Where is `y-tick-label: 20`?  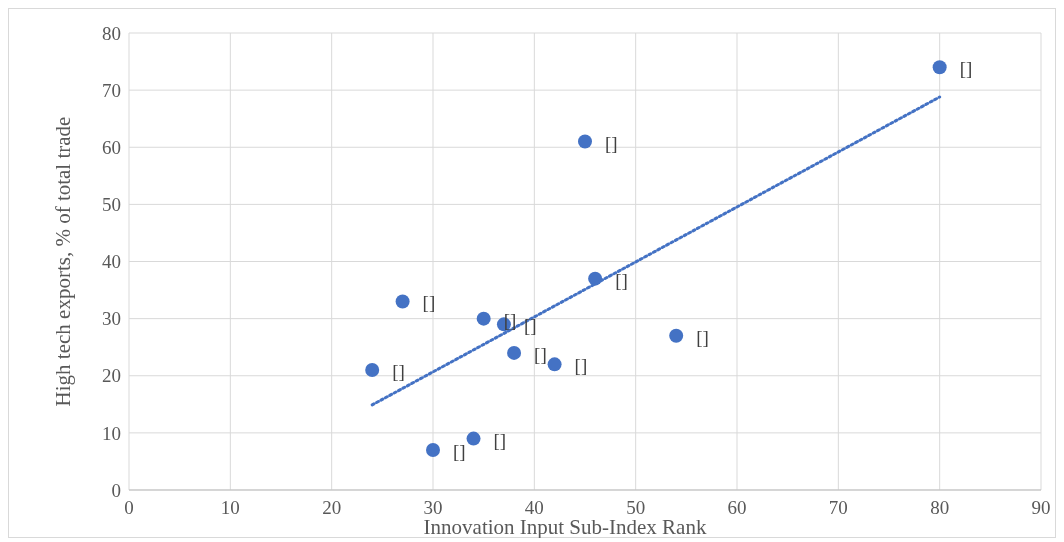 y-tick-label: 20 is located at coordinates (111, 376).